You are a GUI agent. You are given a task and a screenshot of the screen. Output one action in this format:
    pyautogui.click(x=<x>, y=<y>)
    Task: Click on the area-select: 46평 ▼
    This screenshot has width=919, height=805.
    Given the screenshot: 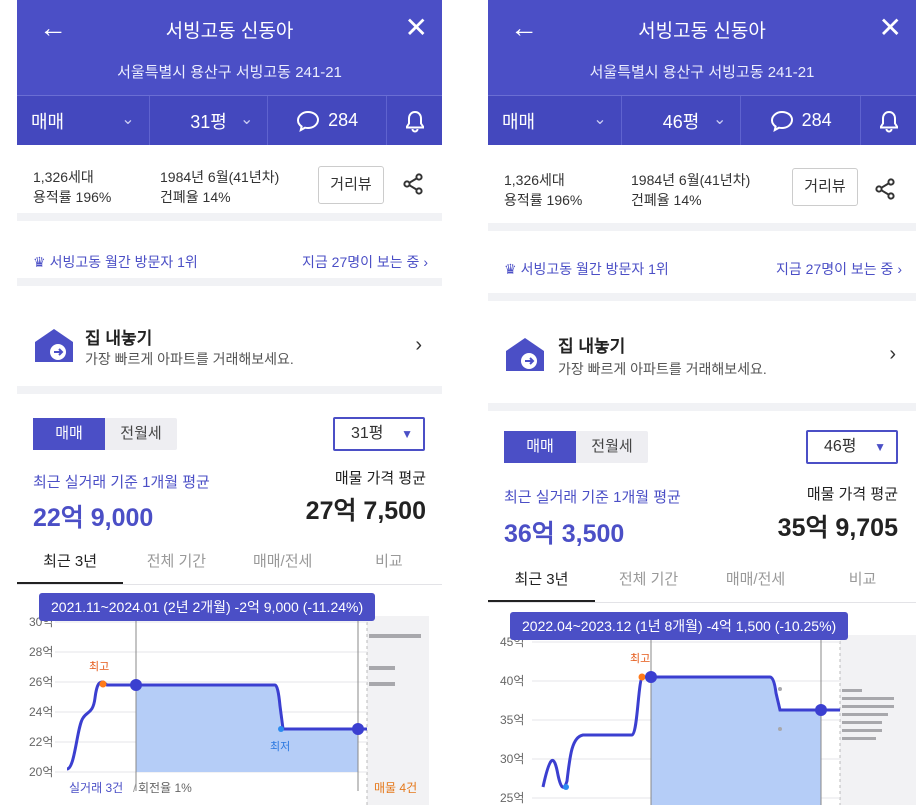 What is the action you would take?
    pyautogui.click(x=852, y=447)
    